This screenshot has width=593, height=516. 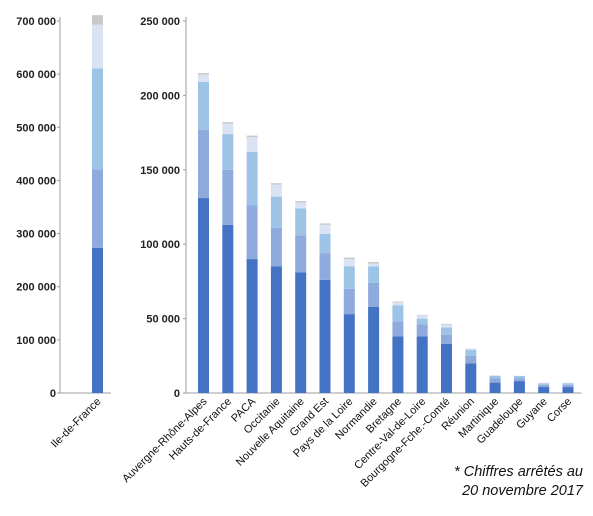 What do you see at coordinates (160, 171) in the screenshot?
I see `y-tick-label: 150 000` at bounding box center [160, 171].